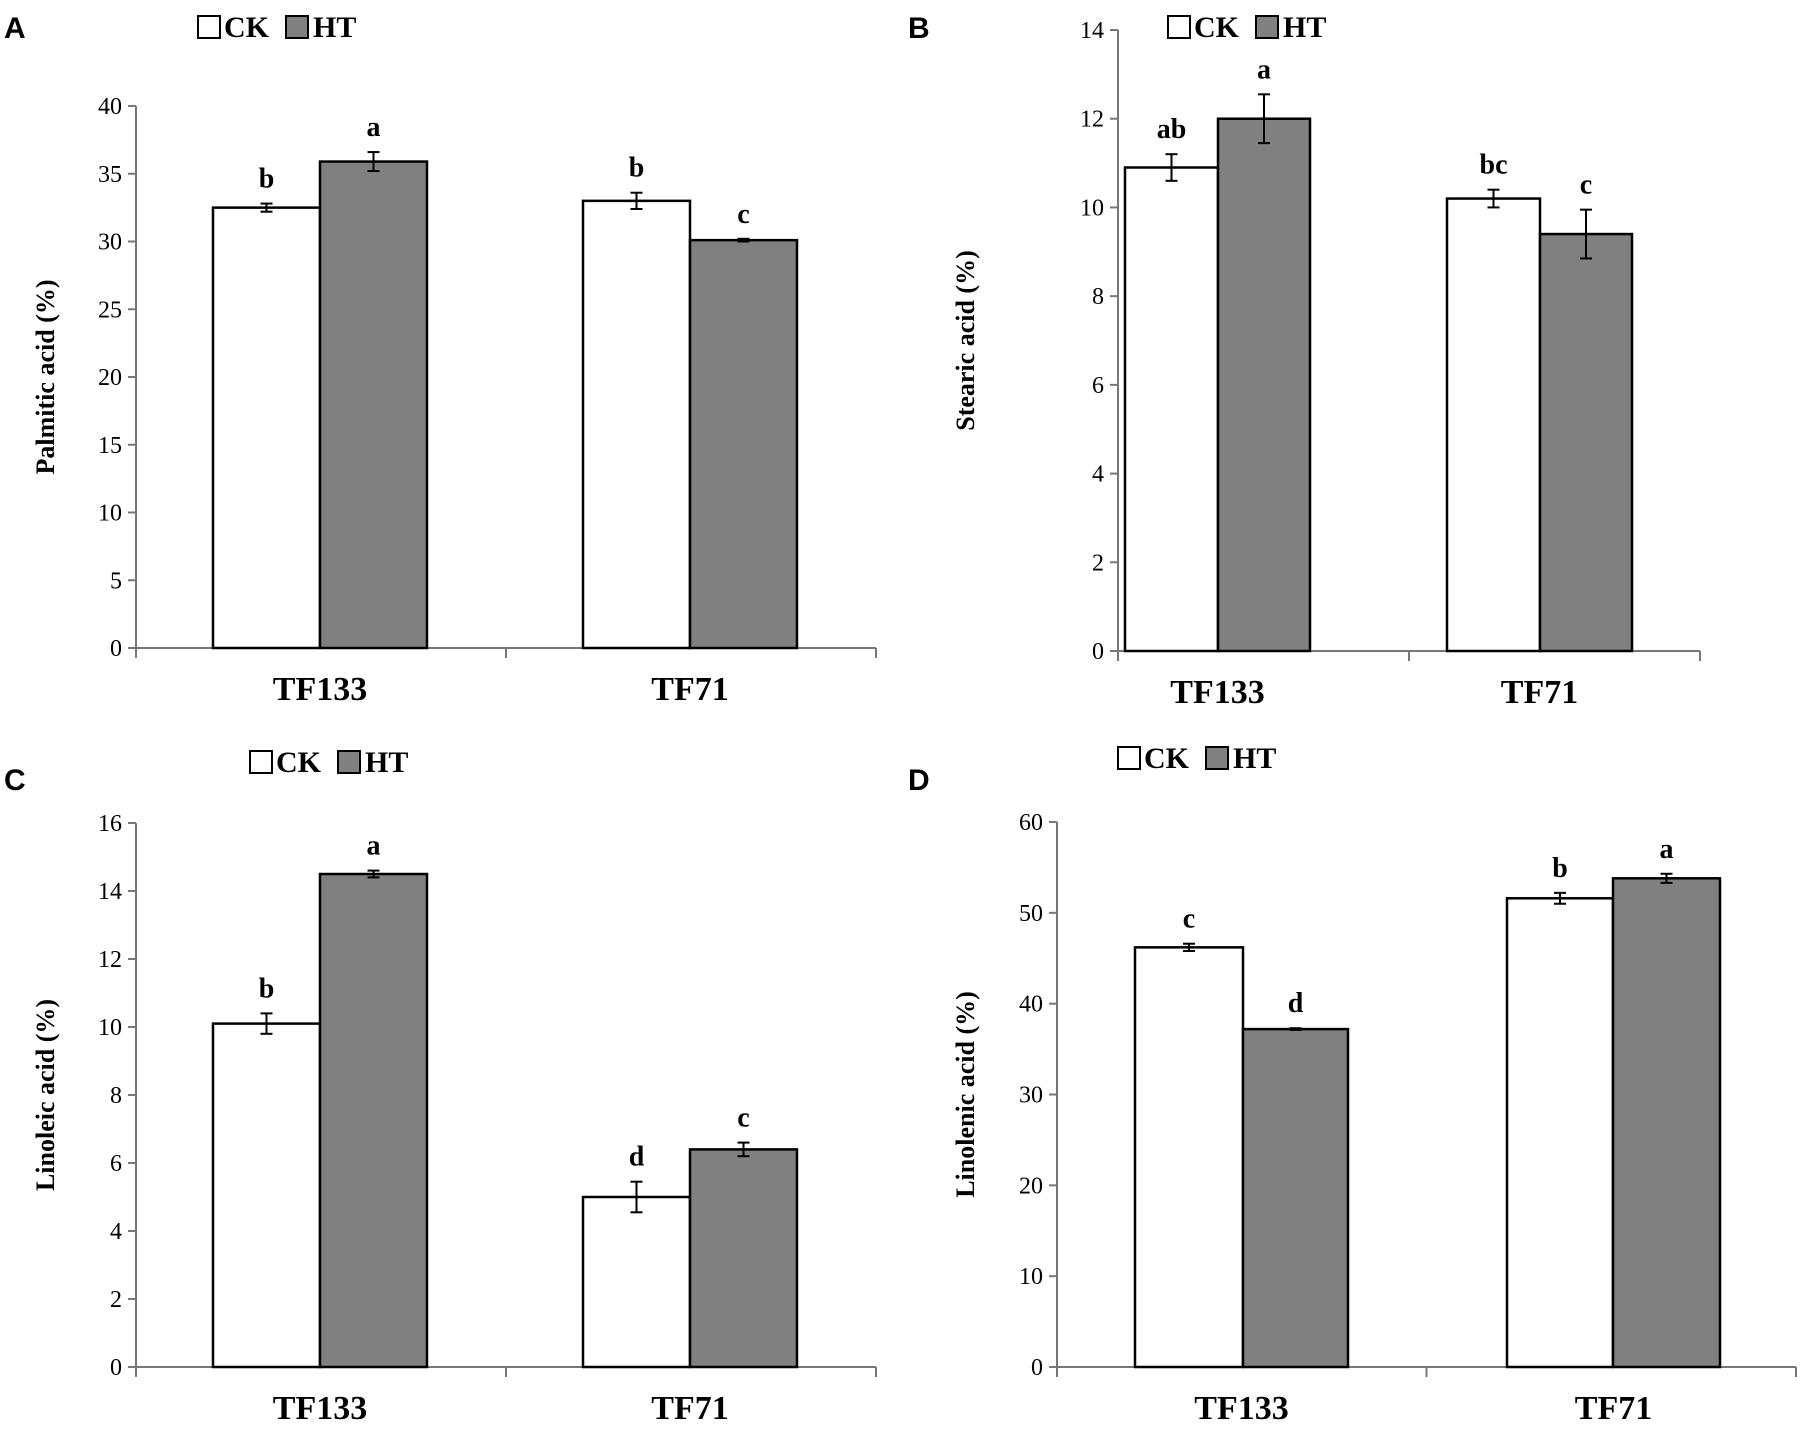 The image size is (1800, 1456). What do you see at coordinates (15, 28) in the screenshot?
I see `panel-letter: A` at bounding box center [15, 28].